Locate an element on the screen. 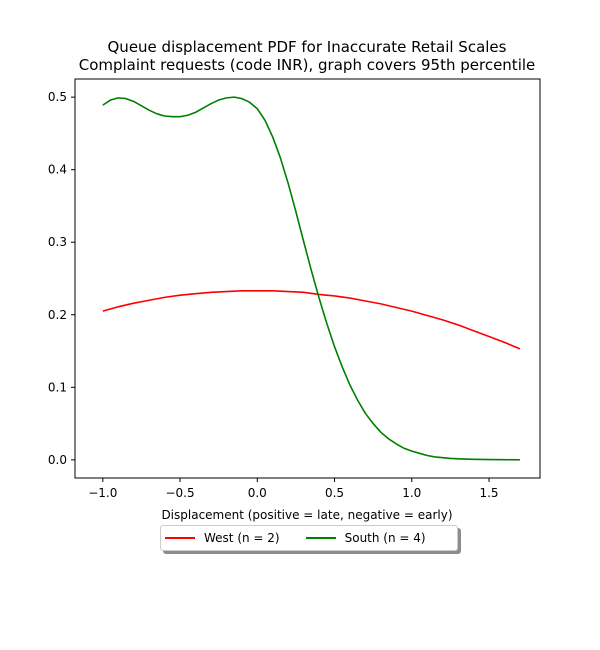  x-tick-label: 1.0 is located at coordinates (411, 493).